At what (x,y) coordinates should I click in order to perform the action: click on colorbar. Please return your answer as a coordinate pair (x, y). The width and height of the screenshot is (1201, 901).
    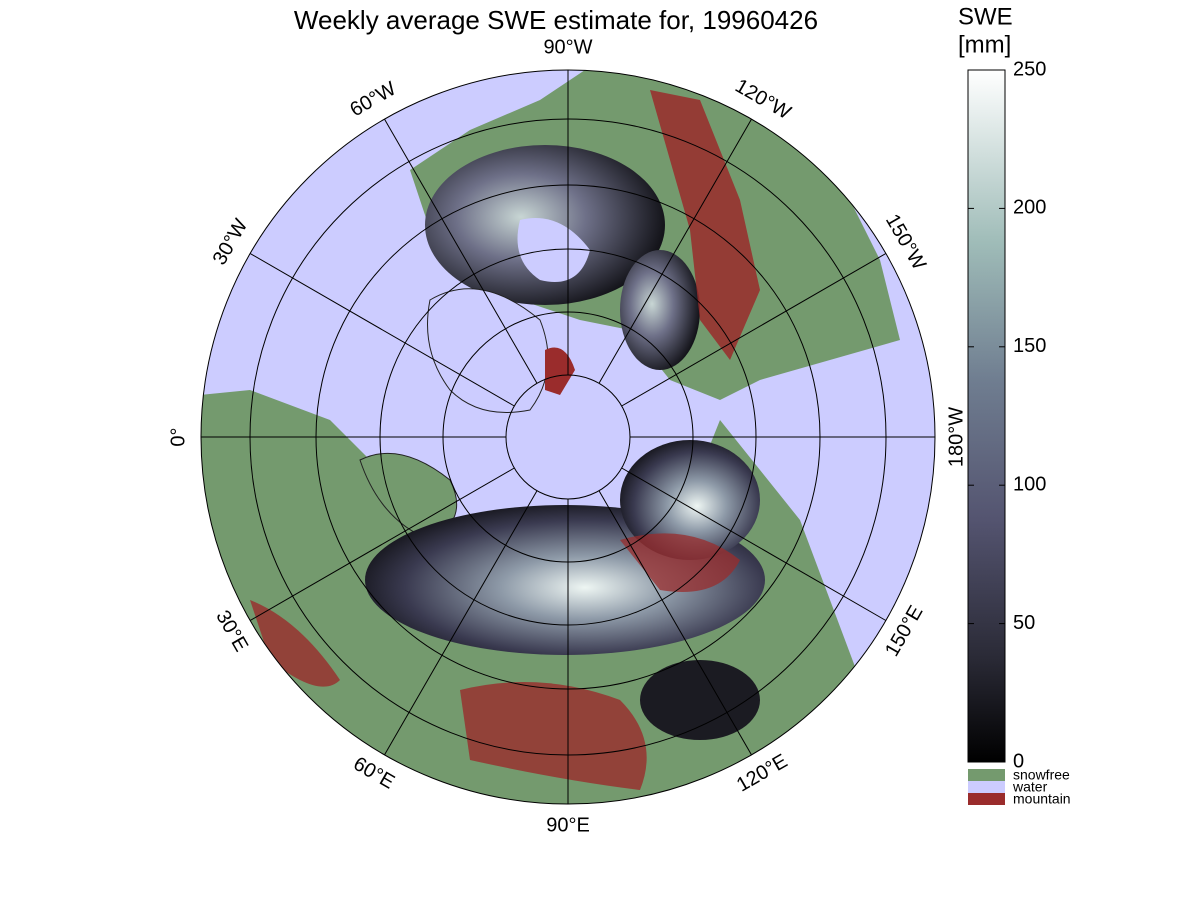
    Looking at the image, I should click on (986, 416).